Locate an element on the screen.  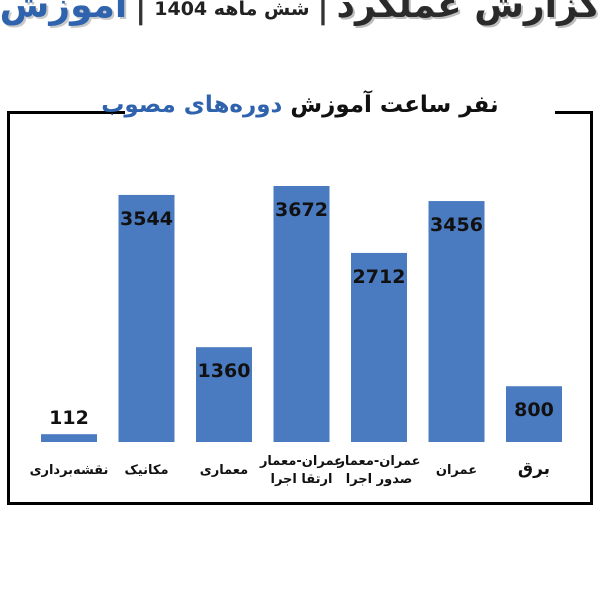
bar-value-label-2: 2712 is located at coordinates (379, 277).